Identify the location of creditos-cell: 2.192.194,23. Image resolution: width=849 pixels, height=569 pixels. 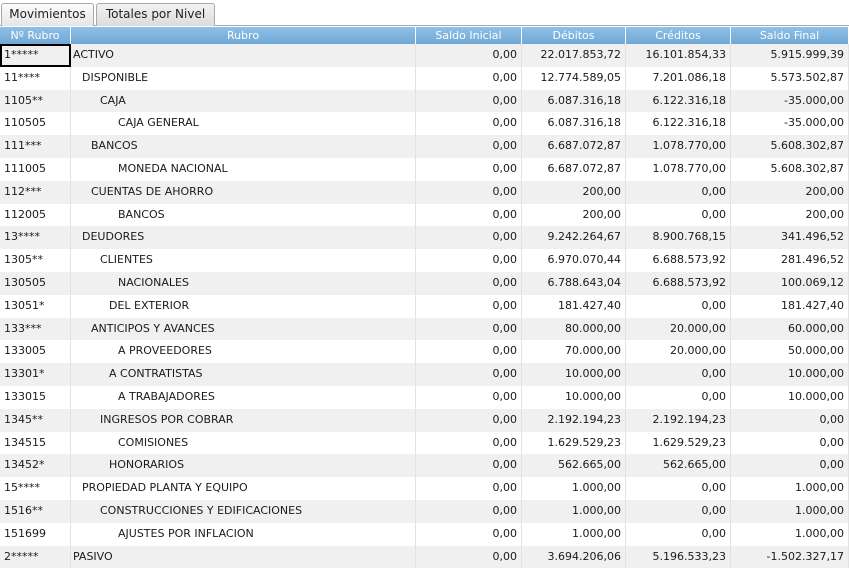
(678, 420).